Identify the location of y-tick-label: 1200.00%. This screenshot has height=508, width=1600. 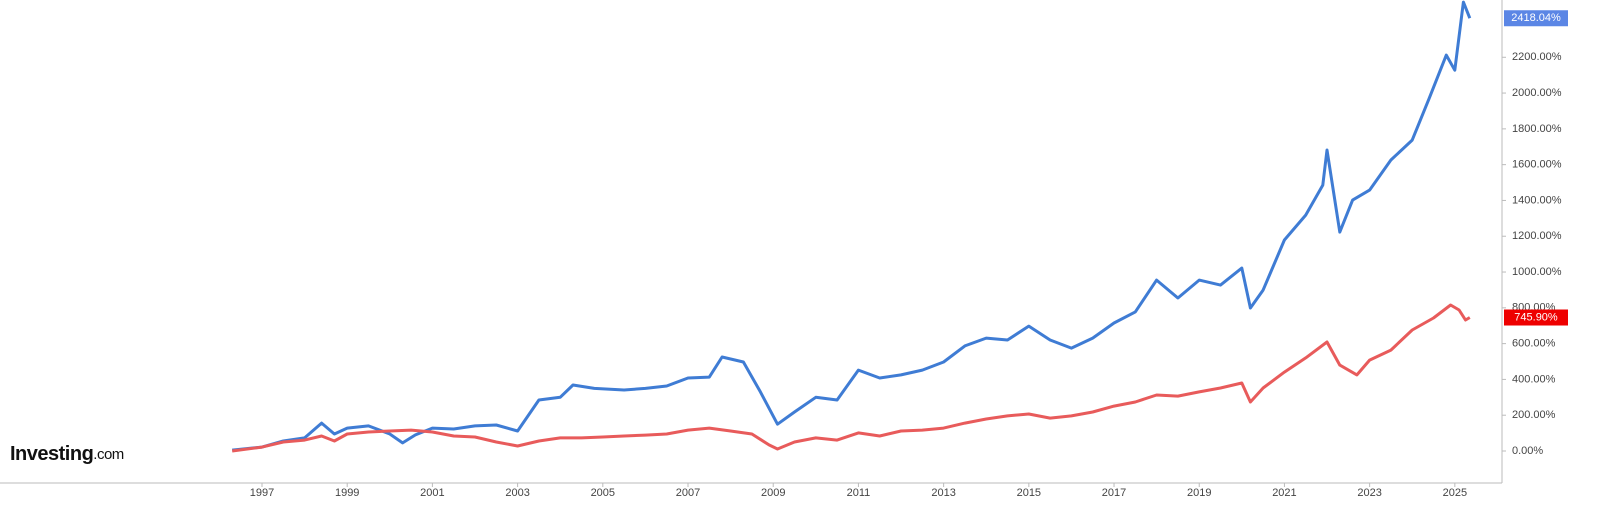
(1537, 236).